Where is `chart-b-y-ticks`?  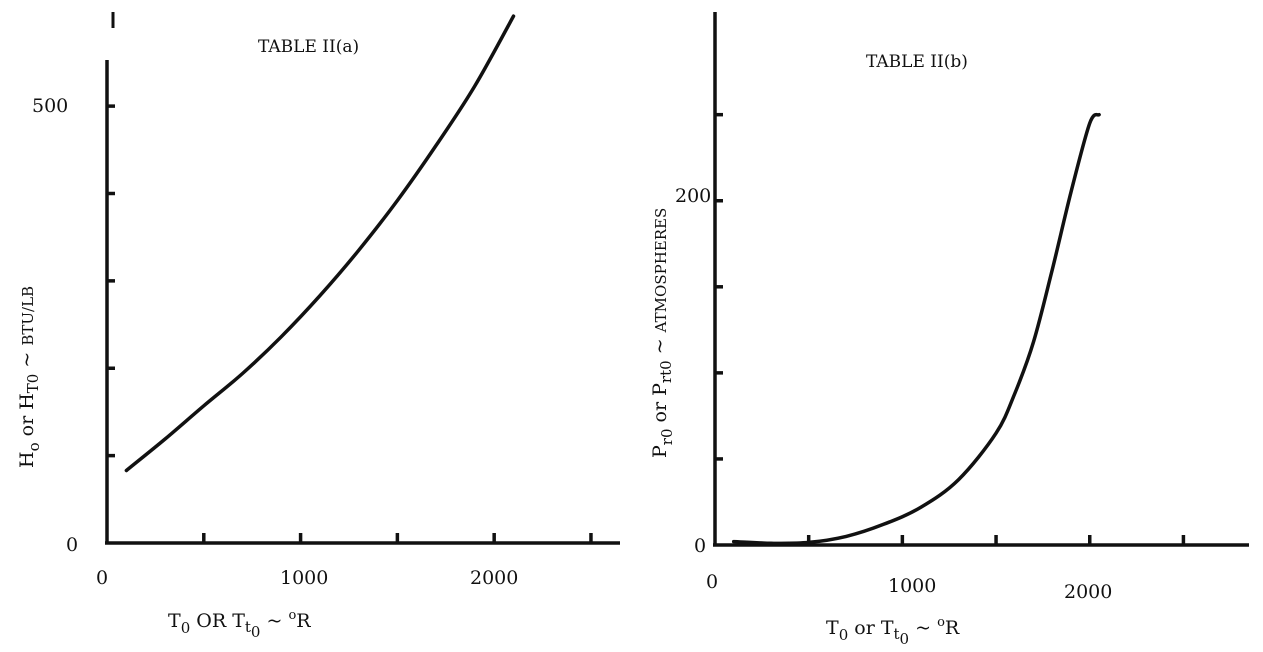
chart-b-y-ticks is located at coordinates (719, 286).